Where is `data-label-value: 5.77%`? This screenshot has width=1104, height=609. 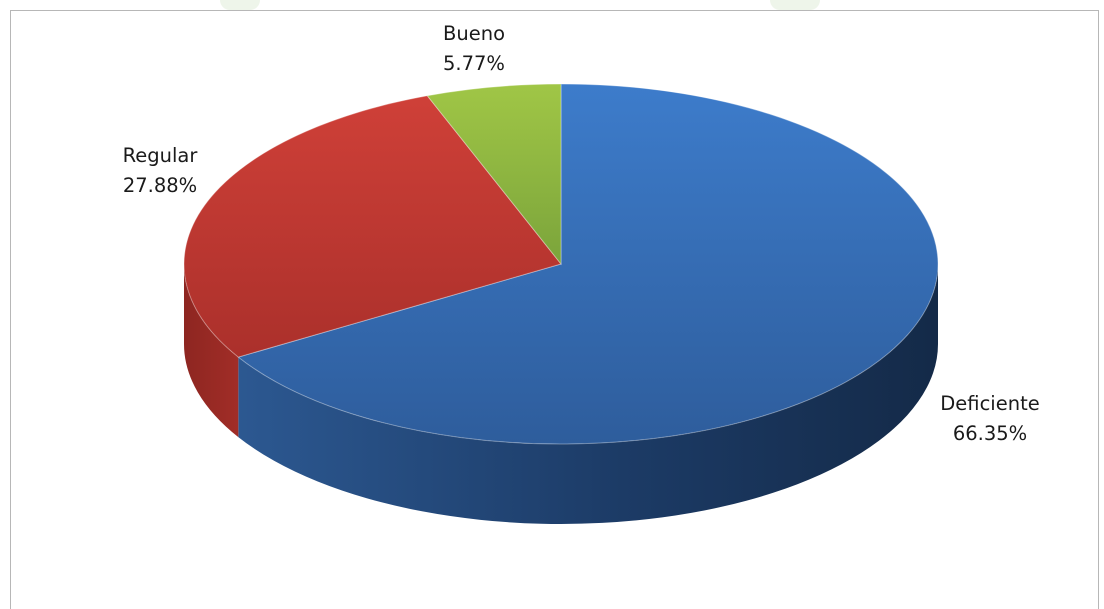 data-label-value: 5.77% is located at coordinates (474, 63).